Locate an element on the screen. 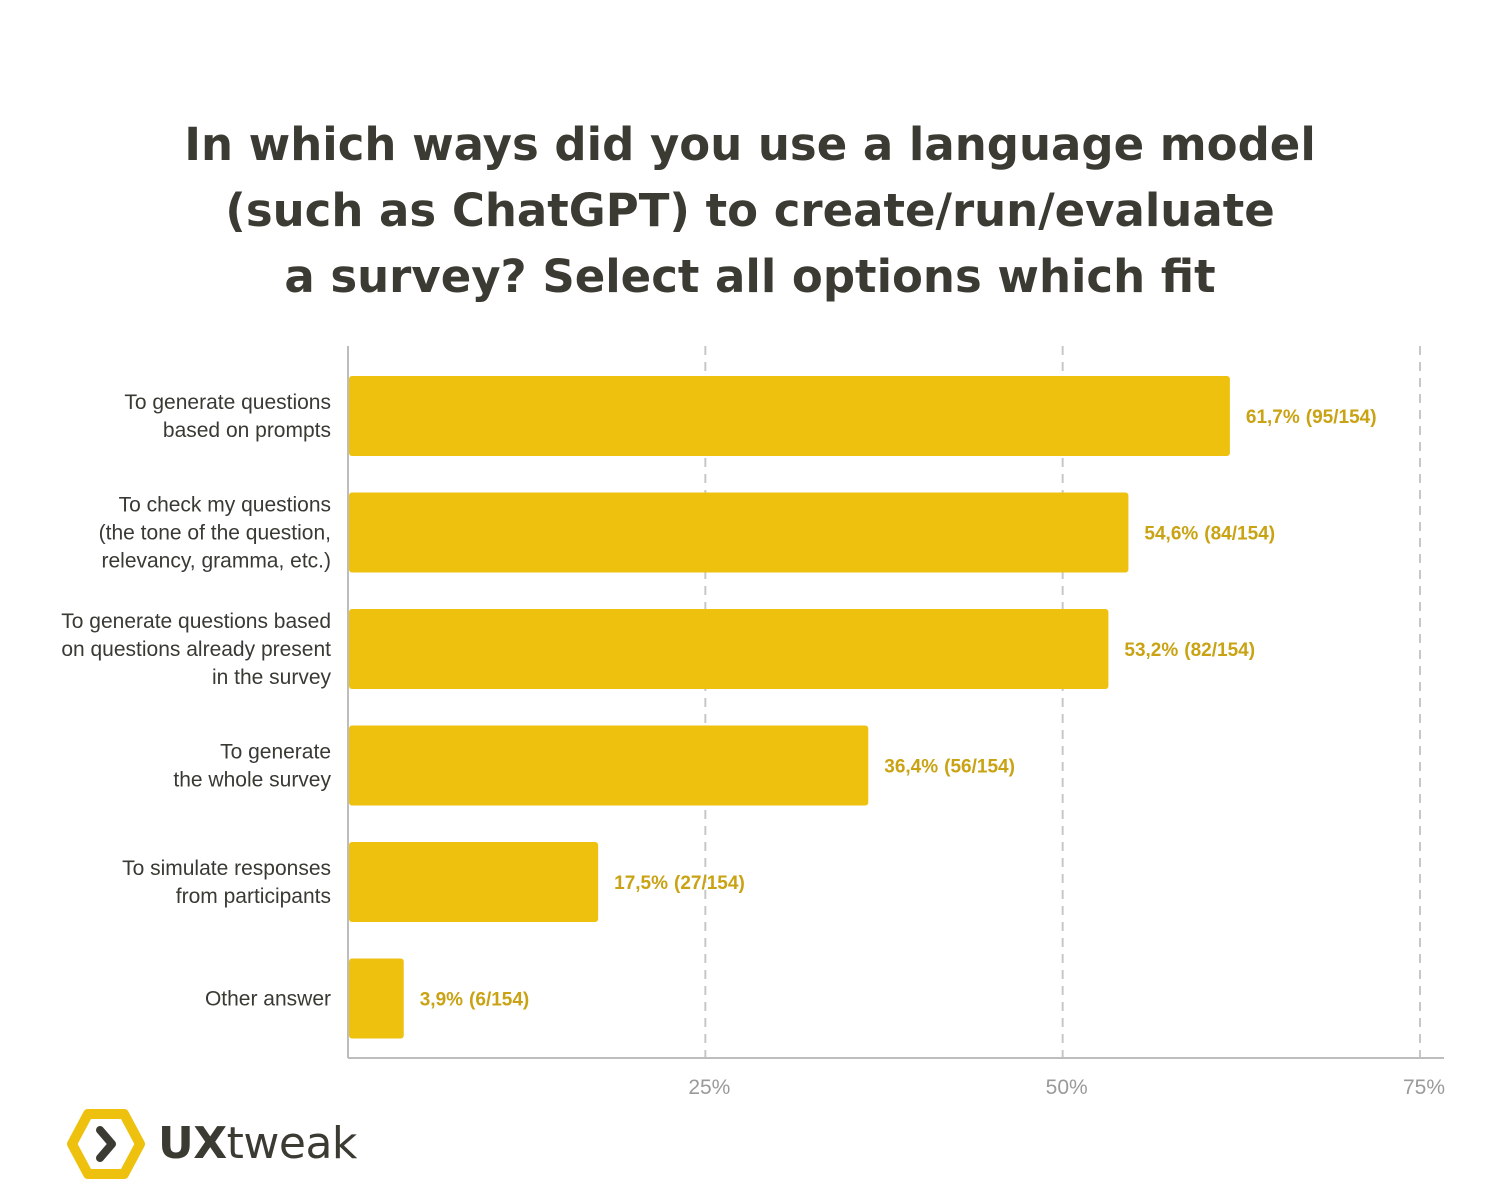  category-label-line: from participants is located at coordinates (253, 896).